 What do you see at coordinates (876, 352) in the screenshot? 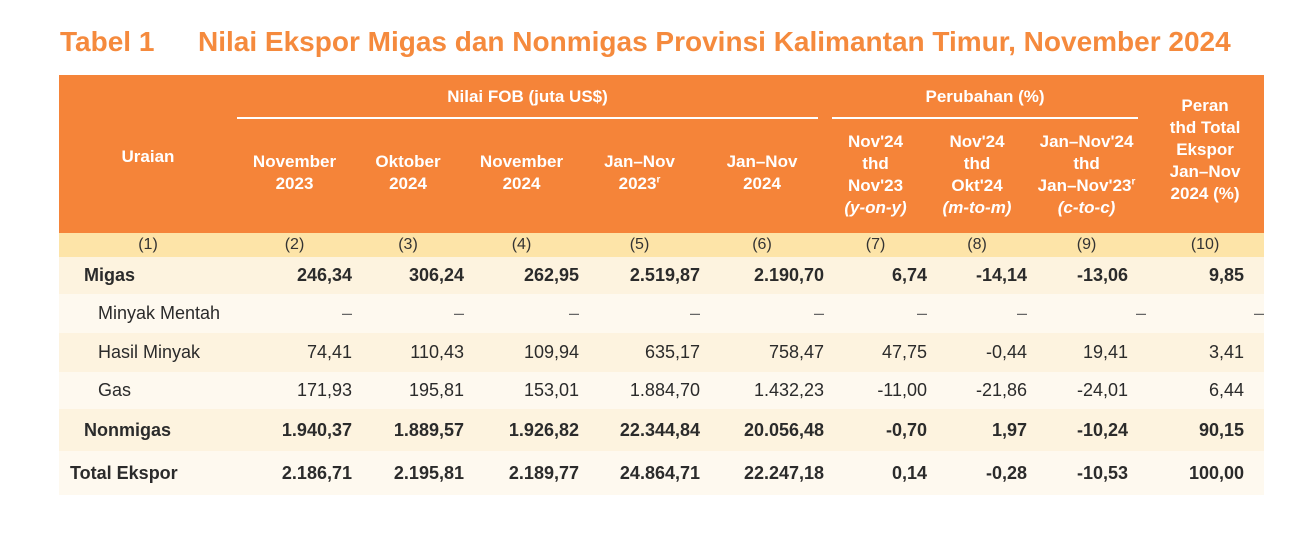
I see `table-cell: 47,75` at bounding box center [876, 352].